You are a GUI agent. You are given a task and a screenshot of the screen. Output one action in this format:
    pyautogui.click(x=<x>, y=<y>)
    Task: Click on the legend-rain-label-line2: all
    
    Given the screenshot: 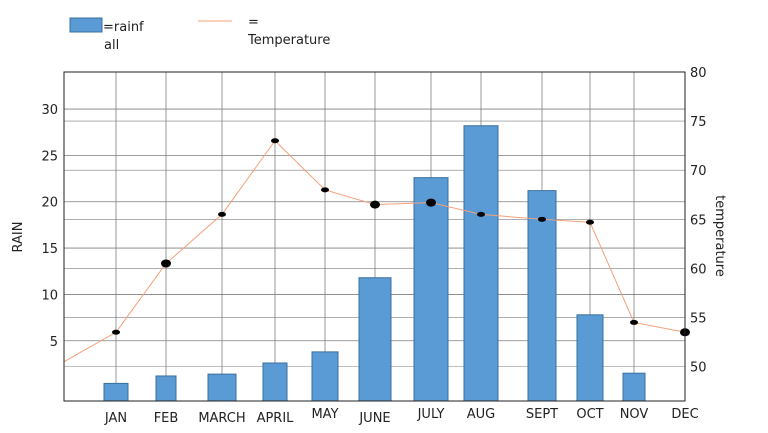 What is the action you would take?
    pyautogui.click(x=111, y=45)
    